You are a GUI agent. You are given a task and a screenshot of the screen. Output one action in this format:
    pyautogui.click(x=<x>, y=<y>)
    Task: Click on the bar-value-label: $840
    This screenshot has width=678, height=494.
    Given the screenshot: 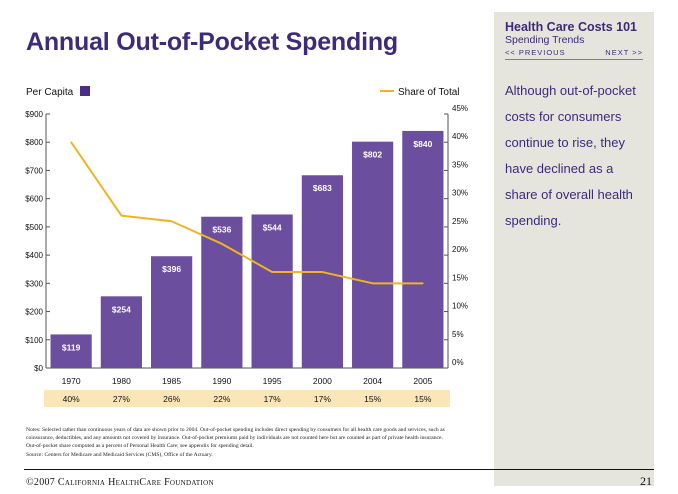 What is the action you would take?
    pyautogui.click(x=422, y=144)
    